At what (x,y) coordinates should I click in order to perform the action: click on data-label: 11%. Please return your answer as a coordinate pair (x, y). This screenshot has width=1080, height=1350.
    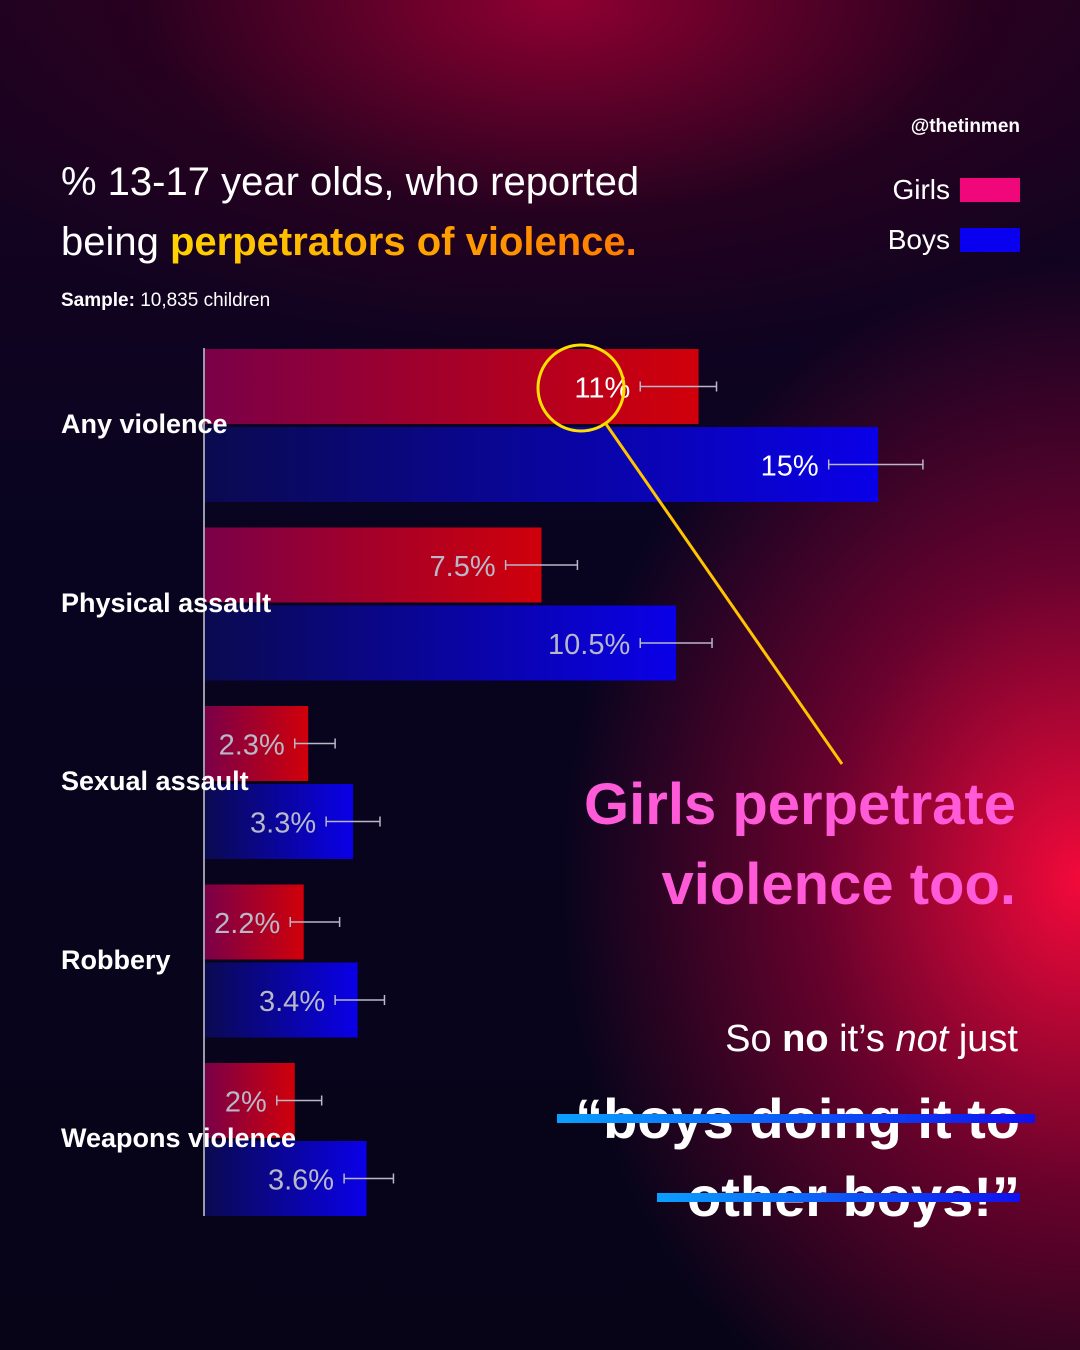
    Looking at the image, I should click on (602, 389).